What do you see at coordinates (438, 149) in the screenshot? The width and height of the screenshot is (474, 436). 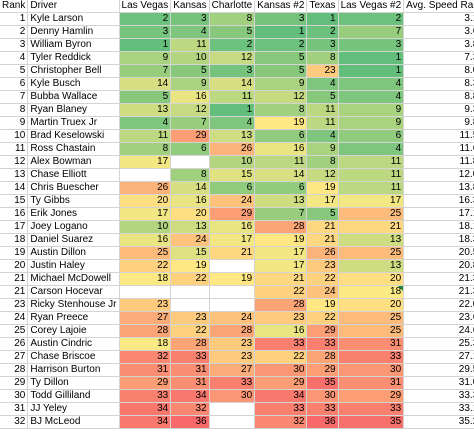 I see `avg-speed-rank-cell: 11.67` at bounding box center [438, 149].